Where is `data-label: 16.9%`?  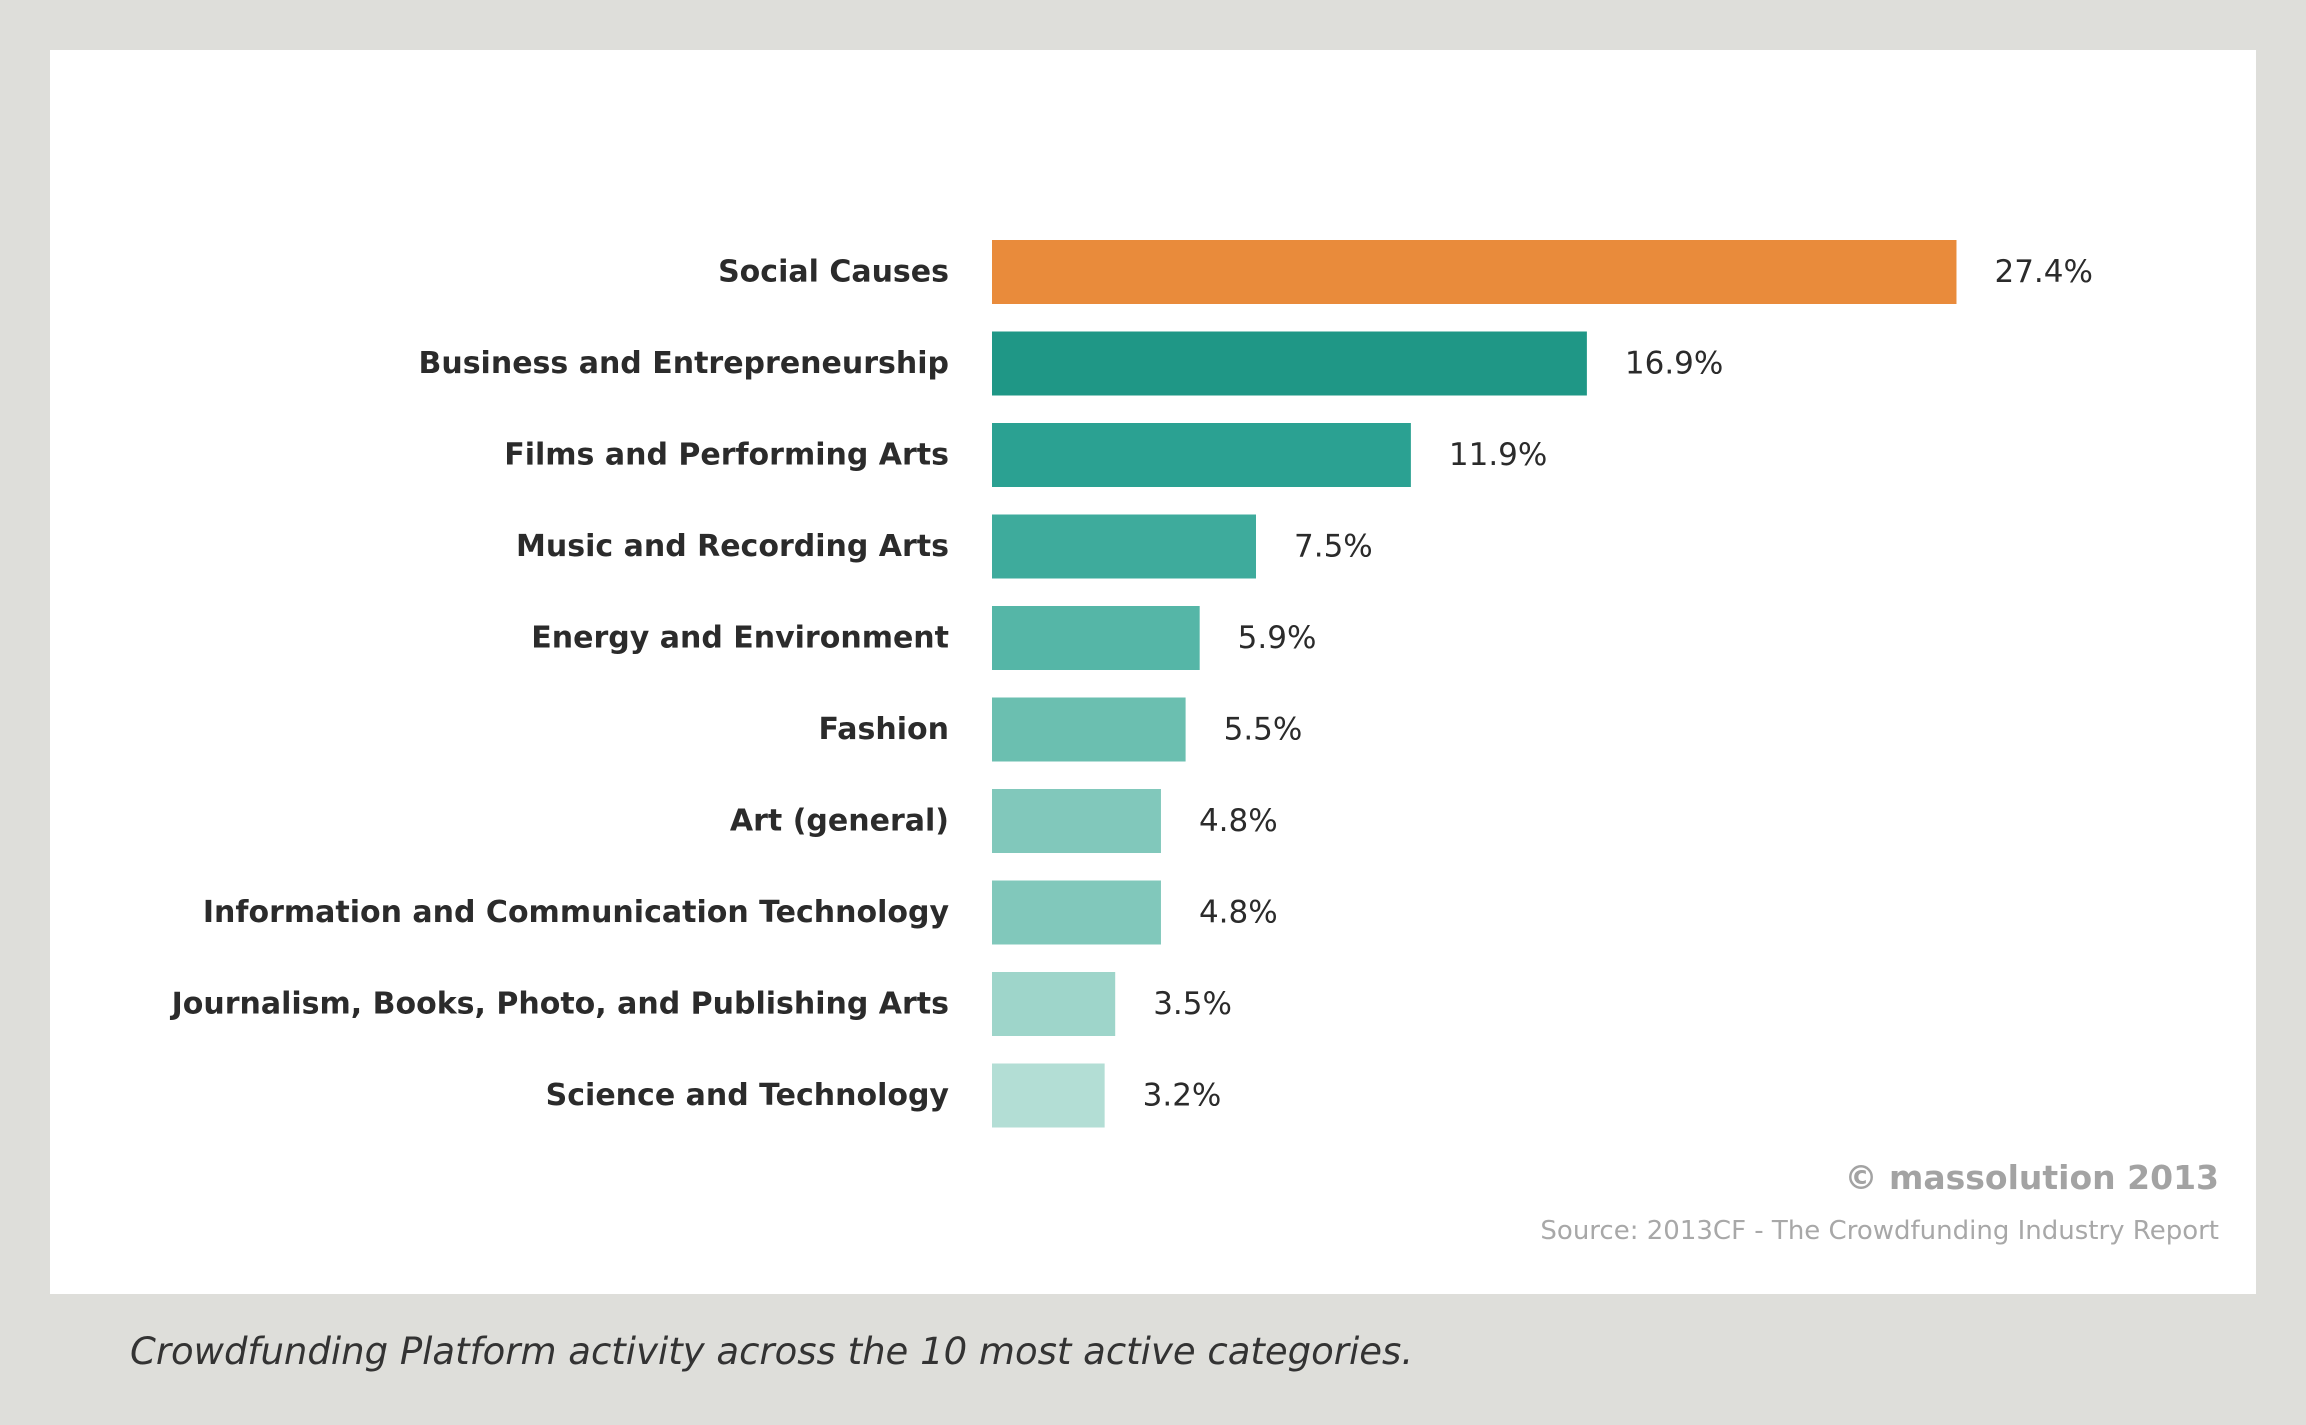
data-label: 16.9% is located at coordinates (1674, 364).